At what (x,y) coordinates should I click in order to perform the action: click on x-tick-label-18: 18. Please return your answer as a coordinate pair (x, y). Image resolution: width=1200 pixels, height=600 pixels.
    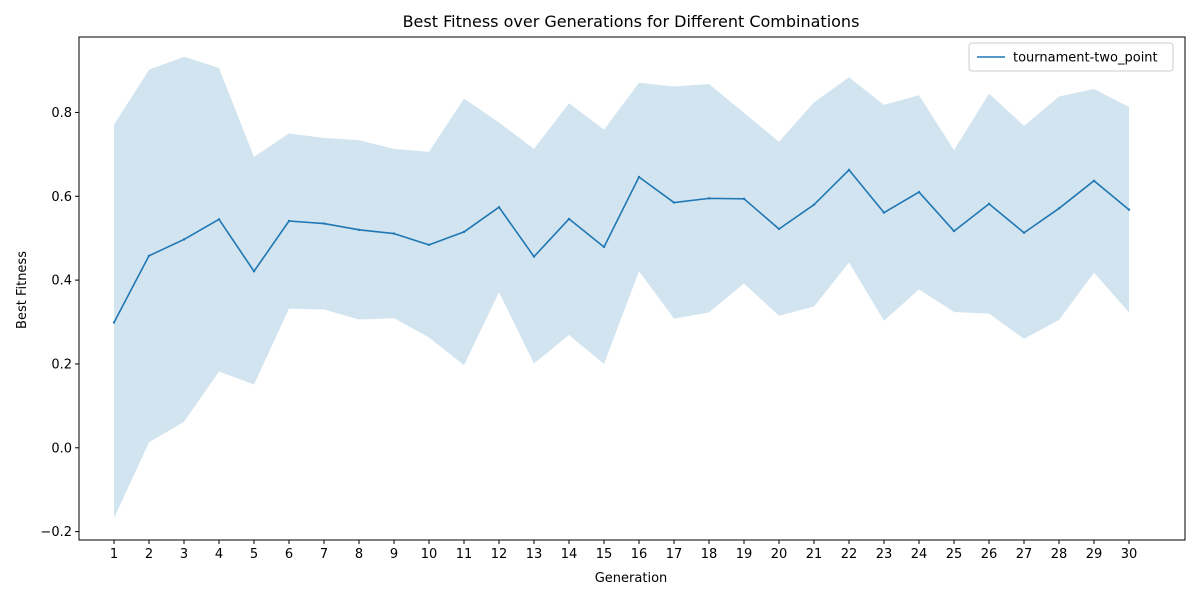
    Looking at the image, I should click on (709, 554).